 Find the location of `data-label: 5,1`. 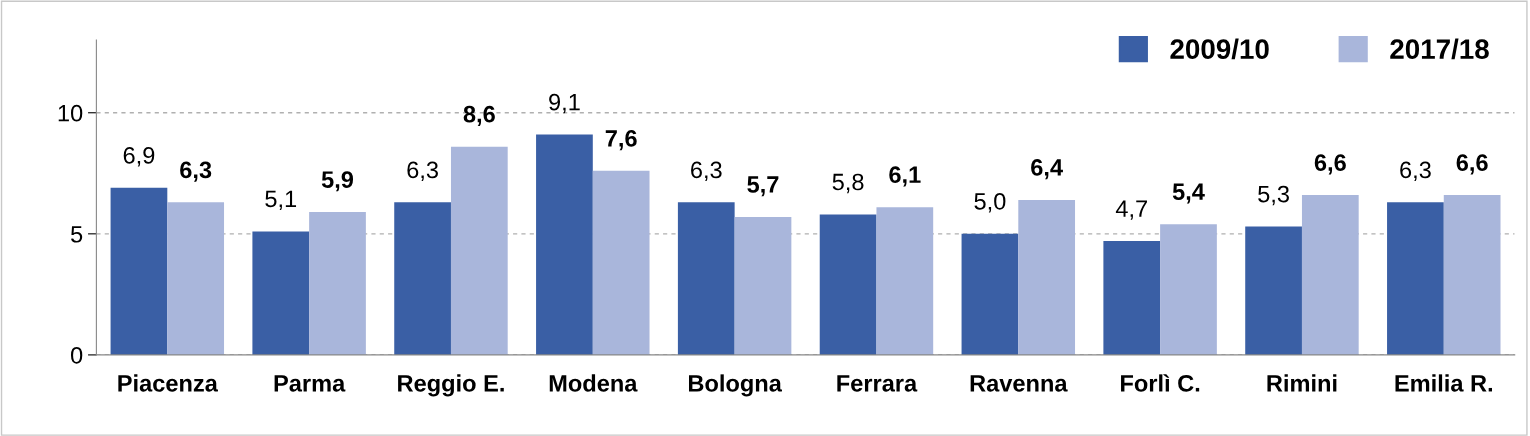

data-label: 5,1 is located at coordinates (281, 200).